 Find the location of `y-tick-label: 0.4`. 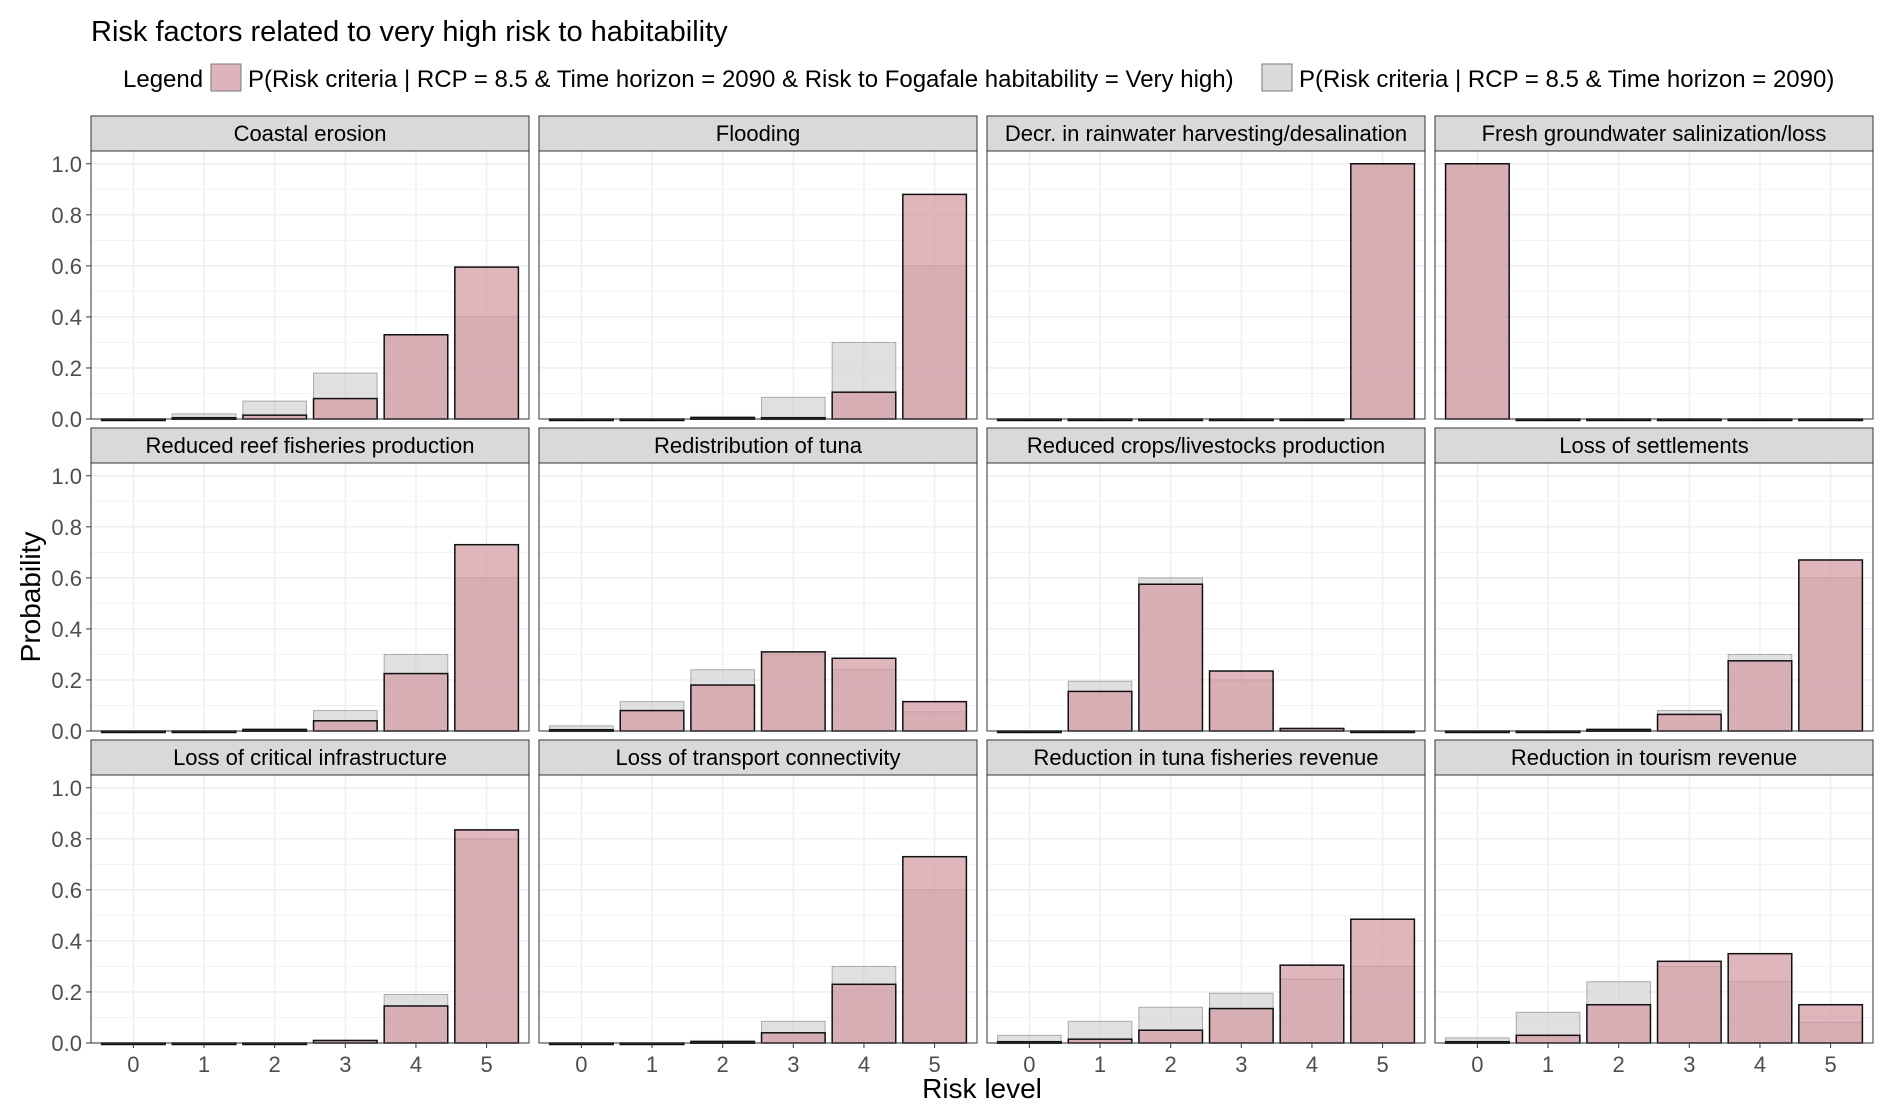

y-tick-label: 0.4 is located at coordinates (66, 317).